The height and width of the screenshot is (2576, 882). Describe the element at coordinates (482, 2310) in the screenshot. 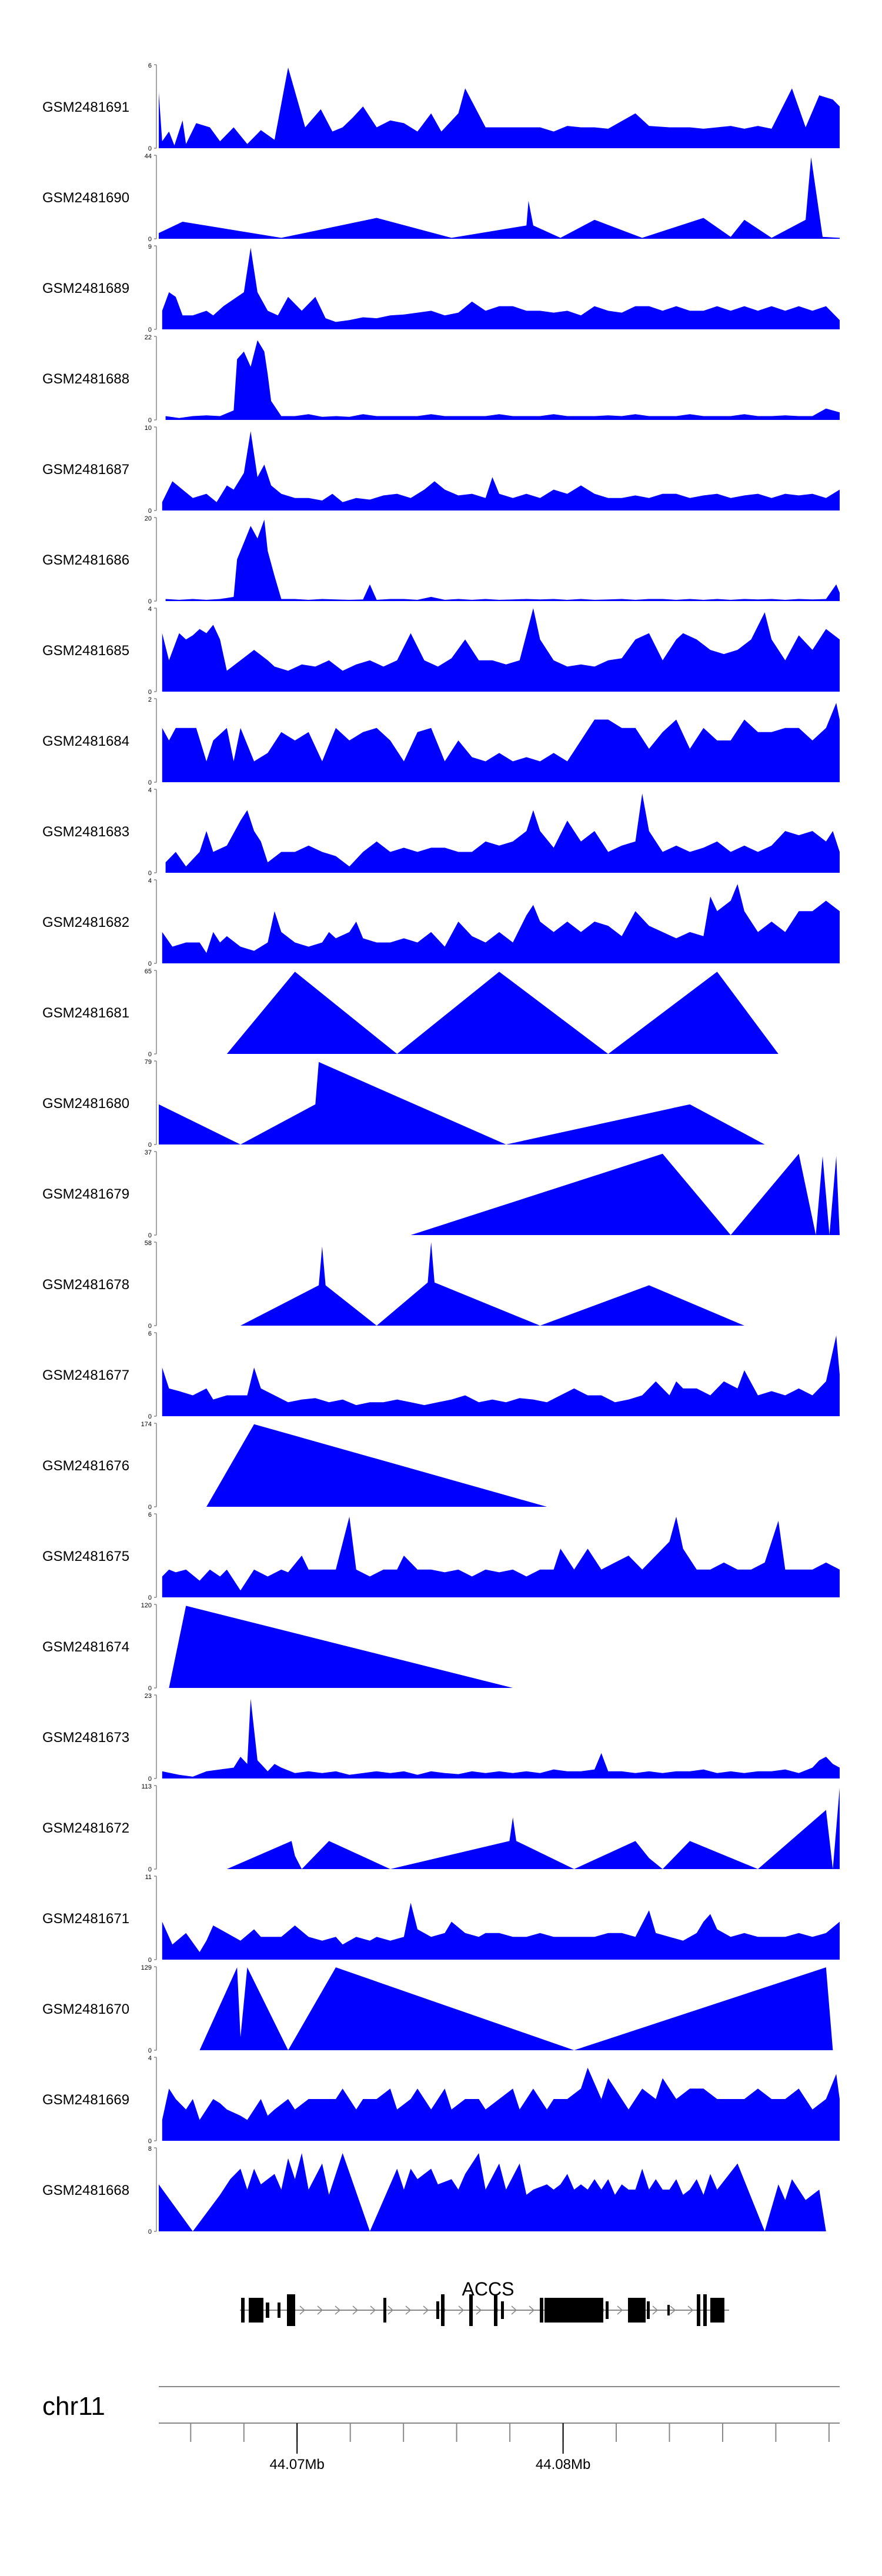

I see `gene-exons` at that location.